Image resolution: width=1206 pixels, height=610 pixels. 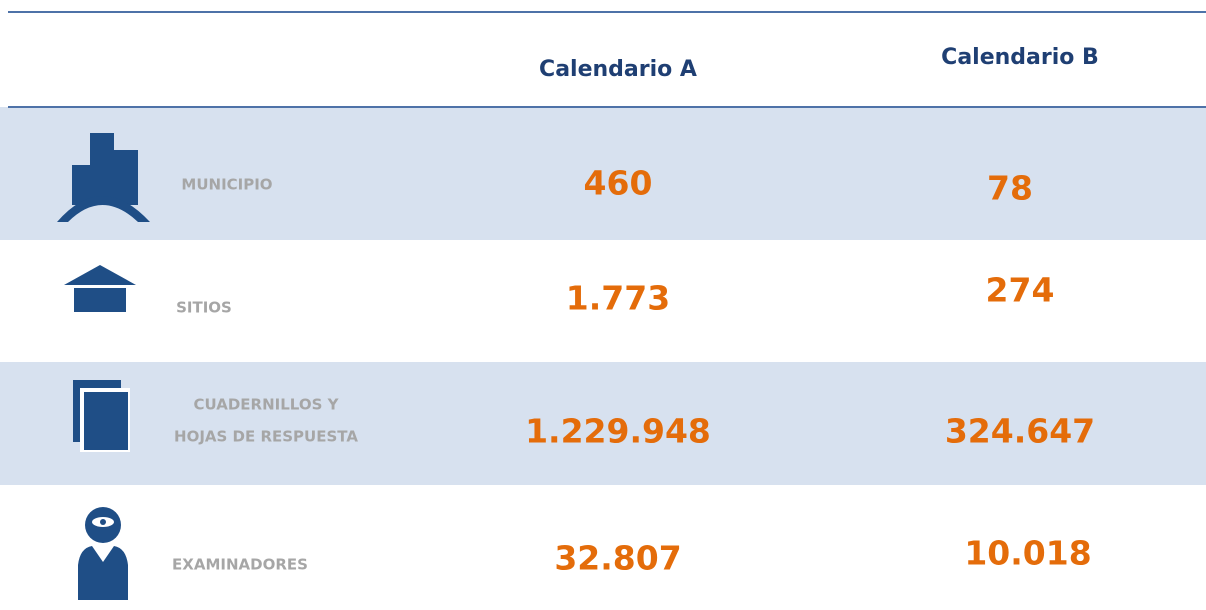 I want to click on house-icon, so click(x=100, y=288).